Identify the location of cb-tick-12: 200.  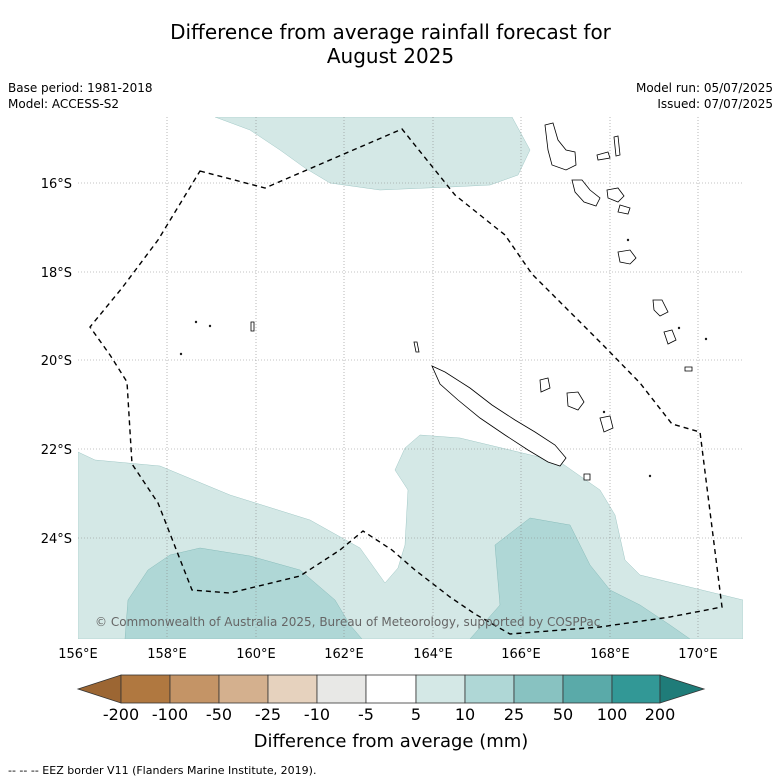
(660, 714).